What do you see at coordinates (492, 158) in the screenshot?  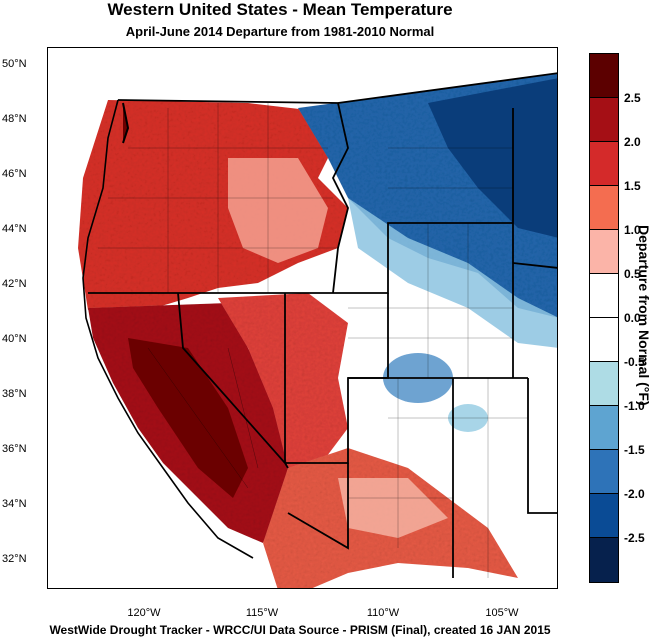 I see `northeast-dark-blue` at bounding box center [492, 158].